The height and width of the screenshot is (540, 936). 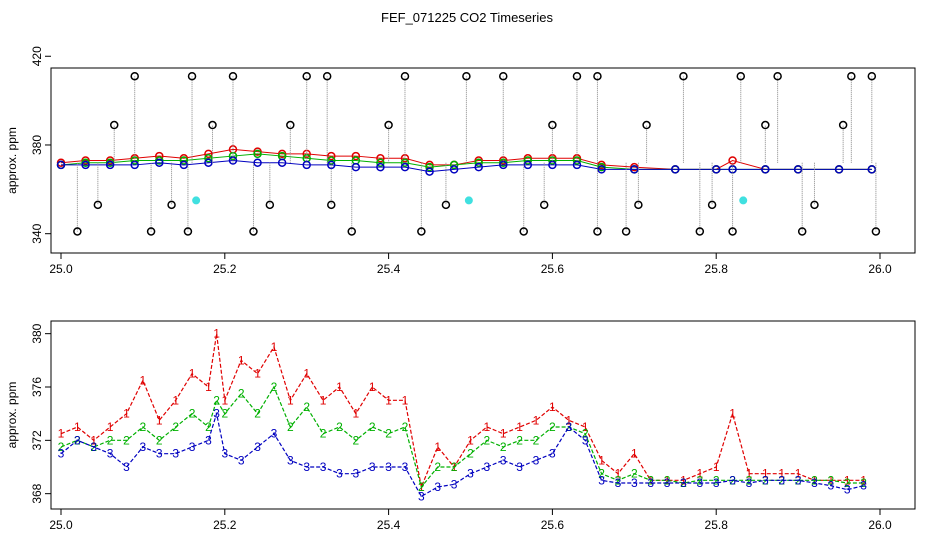 What do you see at coordinates (37, 493) in the screenshot?
I see `y-tick-label: 368` at bounding box center [37, 493].